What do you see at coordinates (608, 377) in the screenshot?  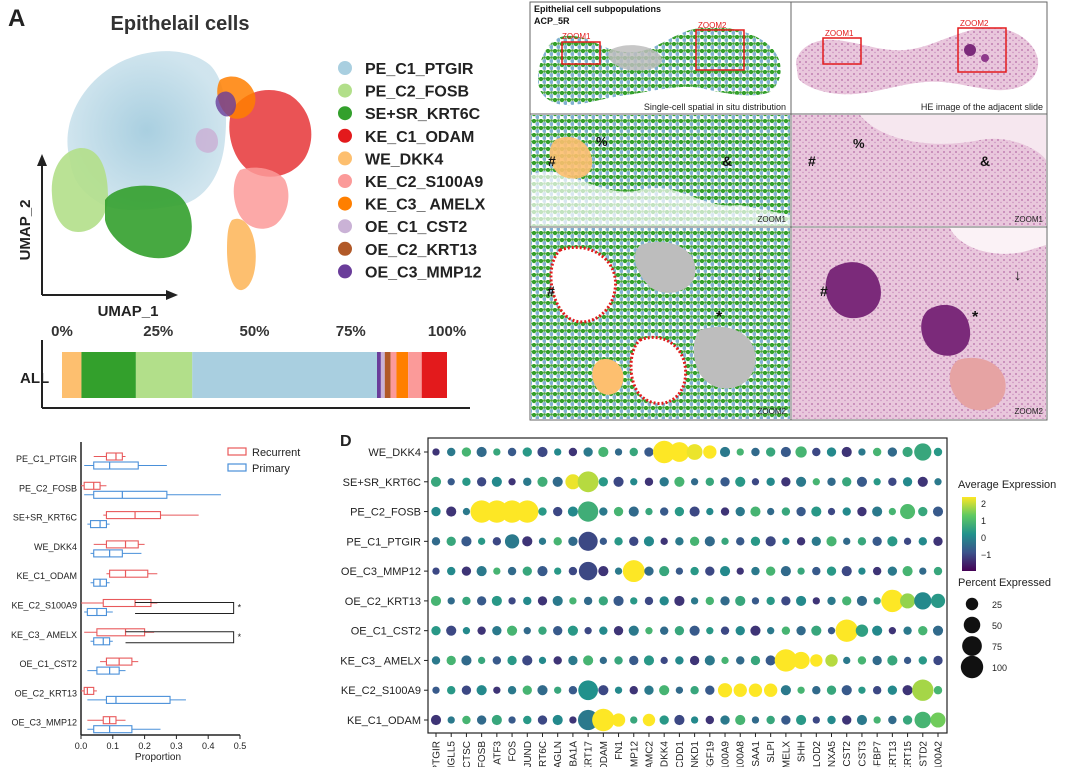 I see `spatial-zoom2-we` at bounding box center [608, 377].